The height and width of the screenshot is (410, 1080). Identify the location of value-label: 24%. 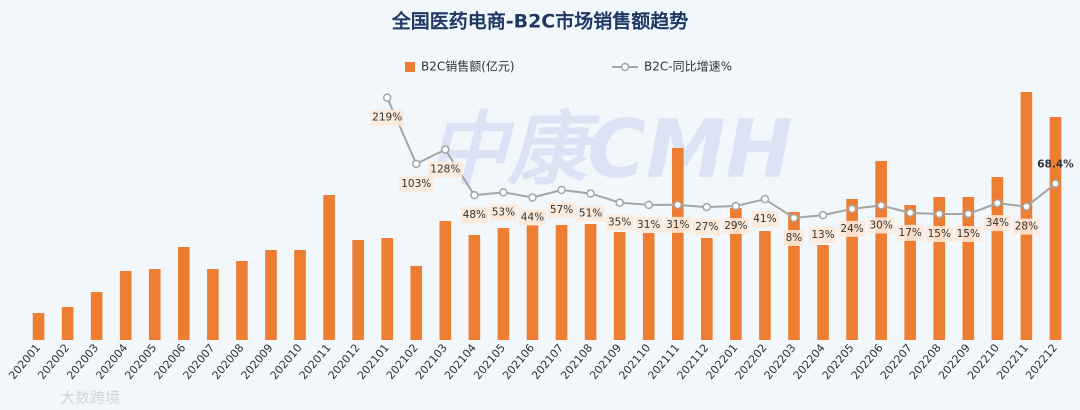
(851, 229).